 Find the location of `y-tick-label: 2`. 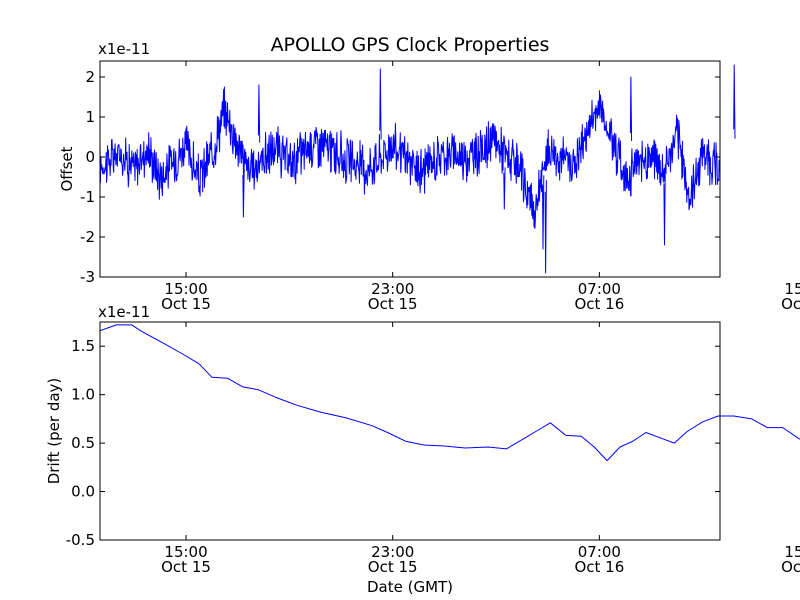

y-tick-label: 2 is located at coordinates (90, 77).